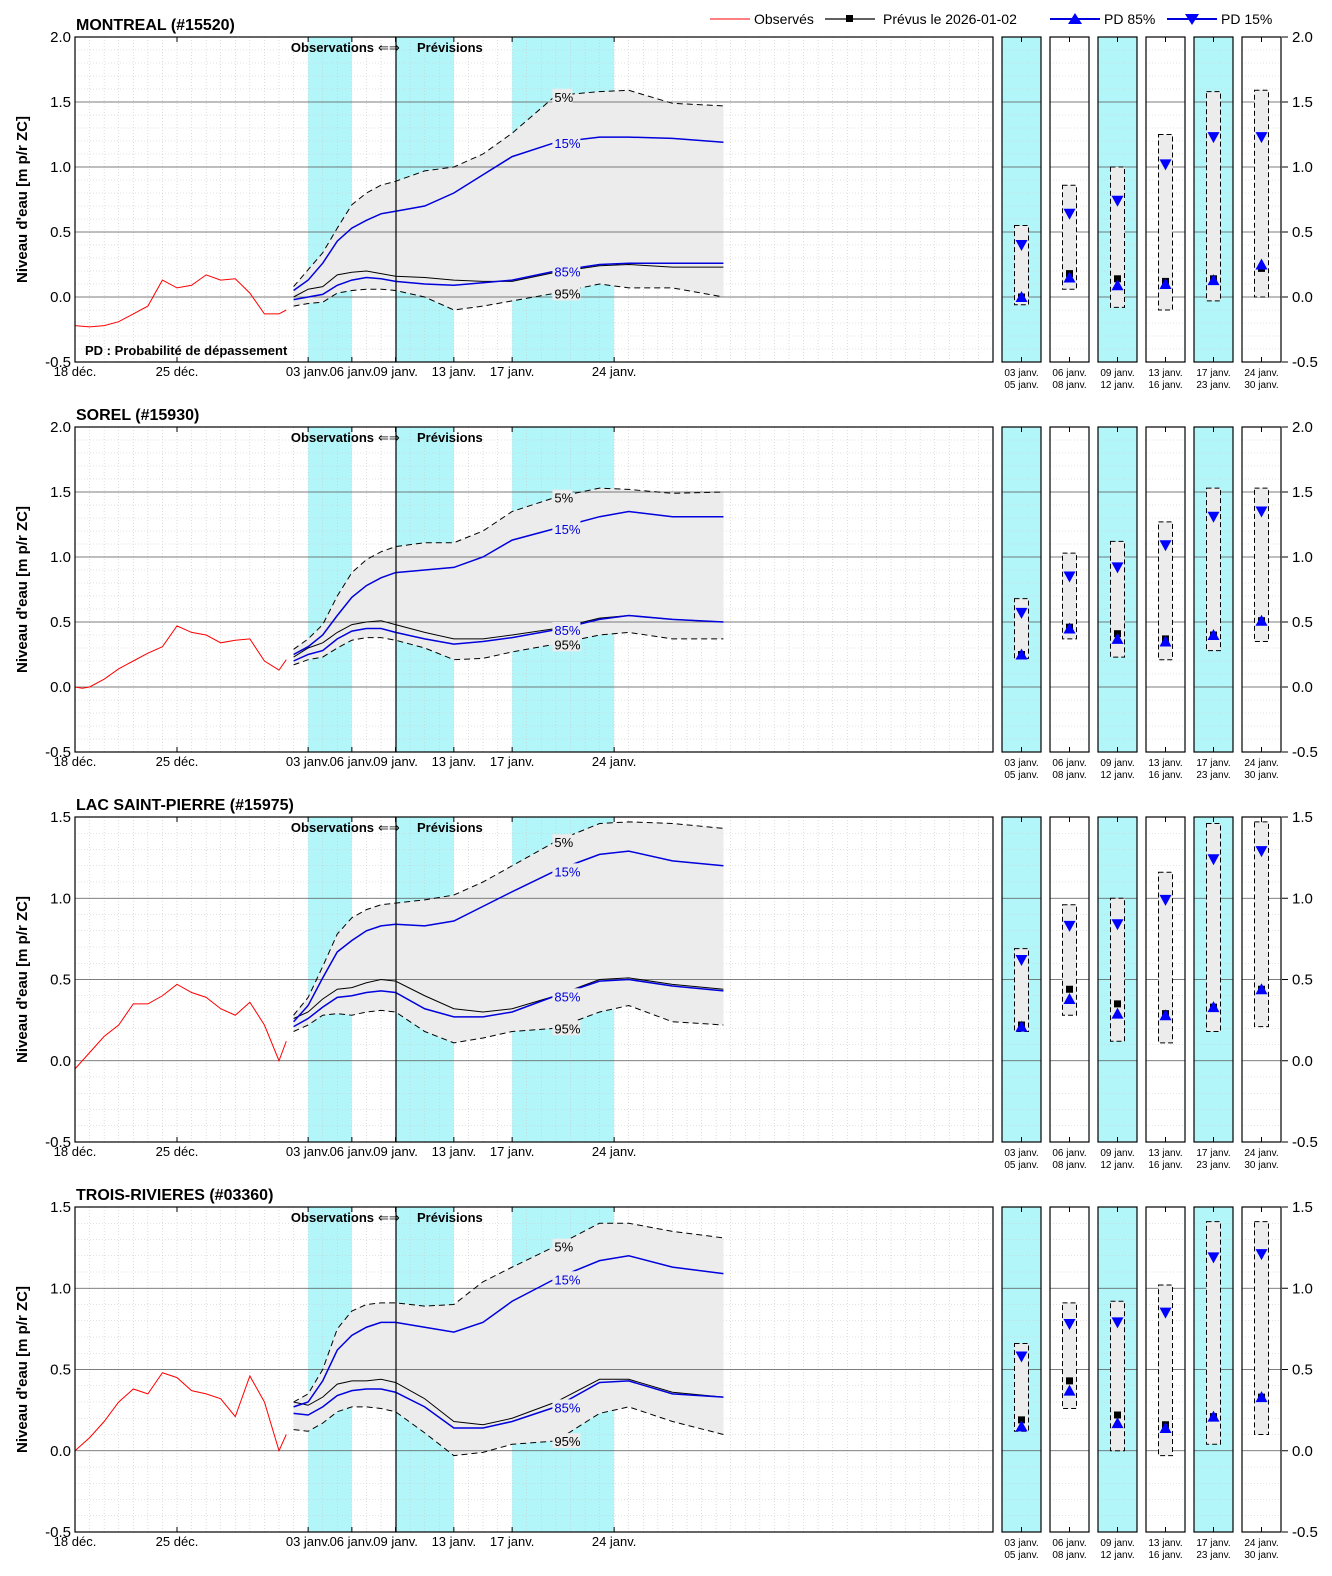 The width and height of the screenshot is (1332, 1576). I want to click on legend-pd85-marker, so click(1075, 18).